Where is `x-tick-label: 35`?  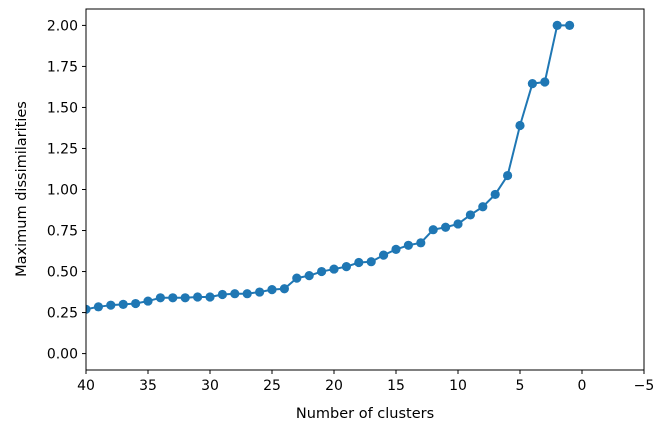 x-tick-label: 35 is located at coordinates (148, 386).